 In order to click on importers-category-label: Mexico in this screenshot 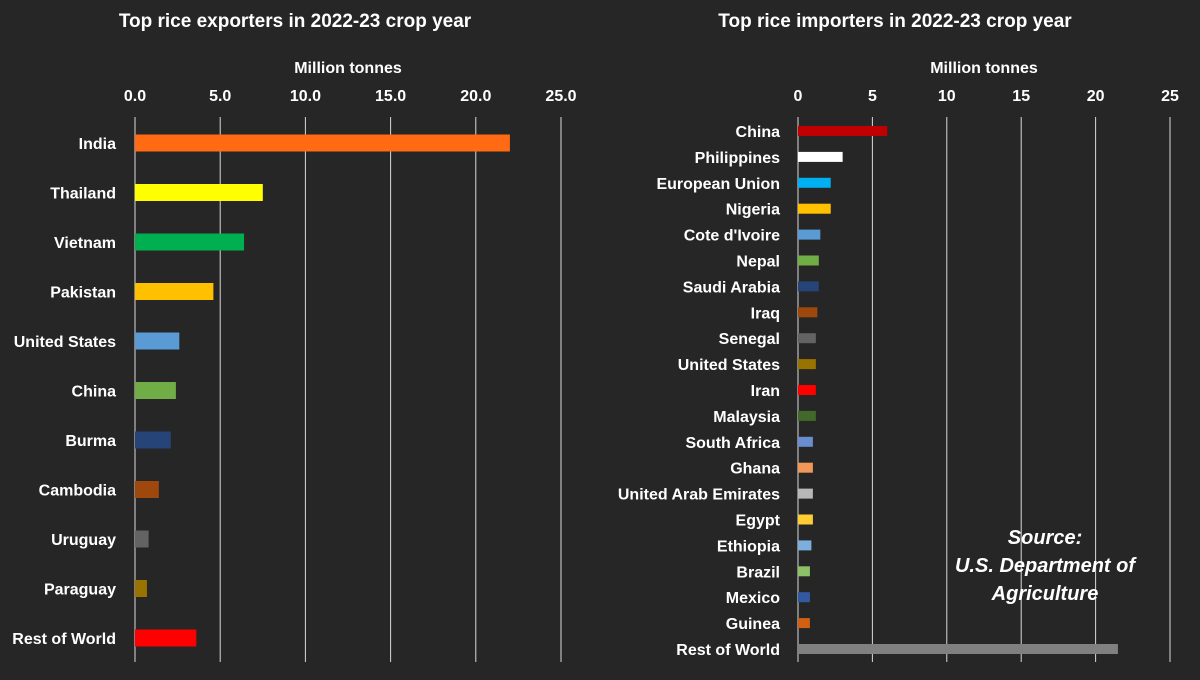, I will do `click(753, 598)`.